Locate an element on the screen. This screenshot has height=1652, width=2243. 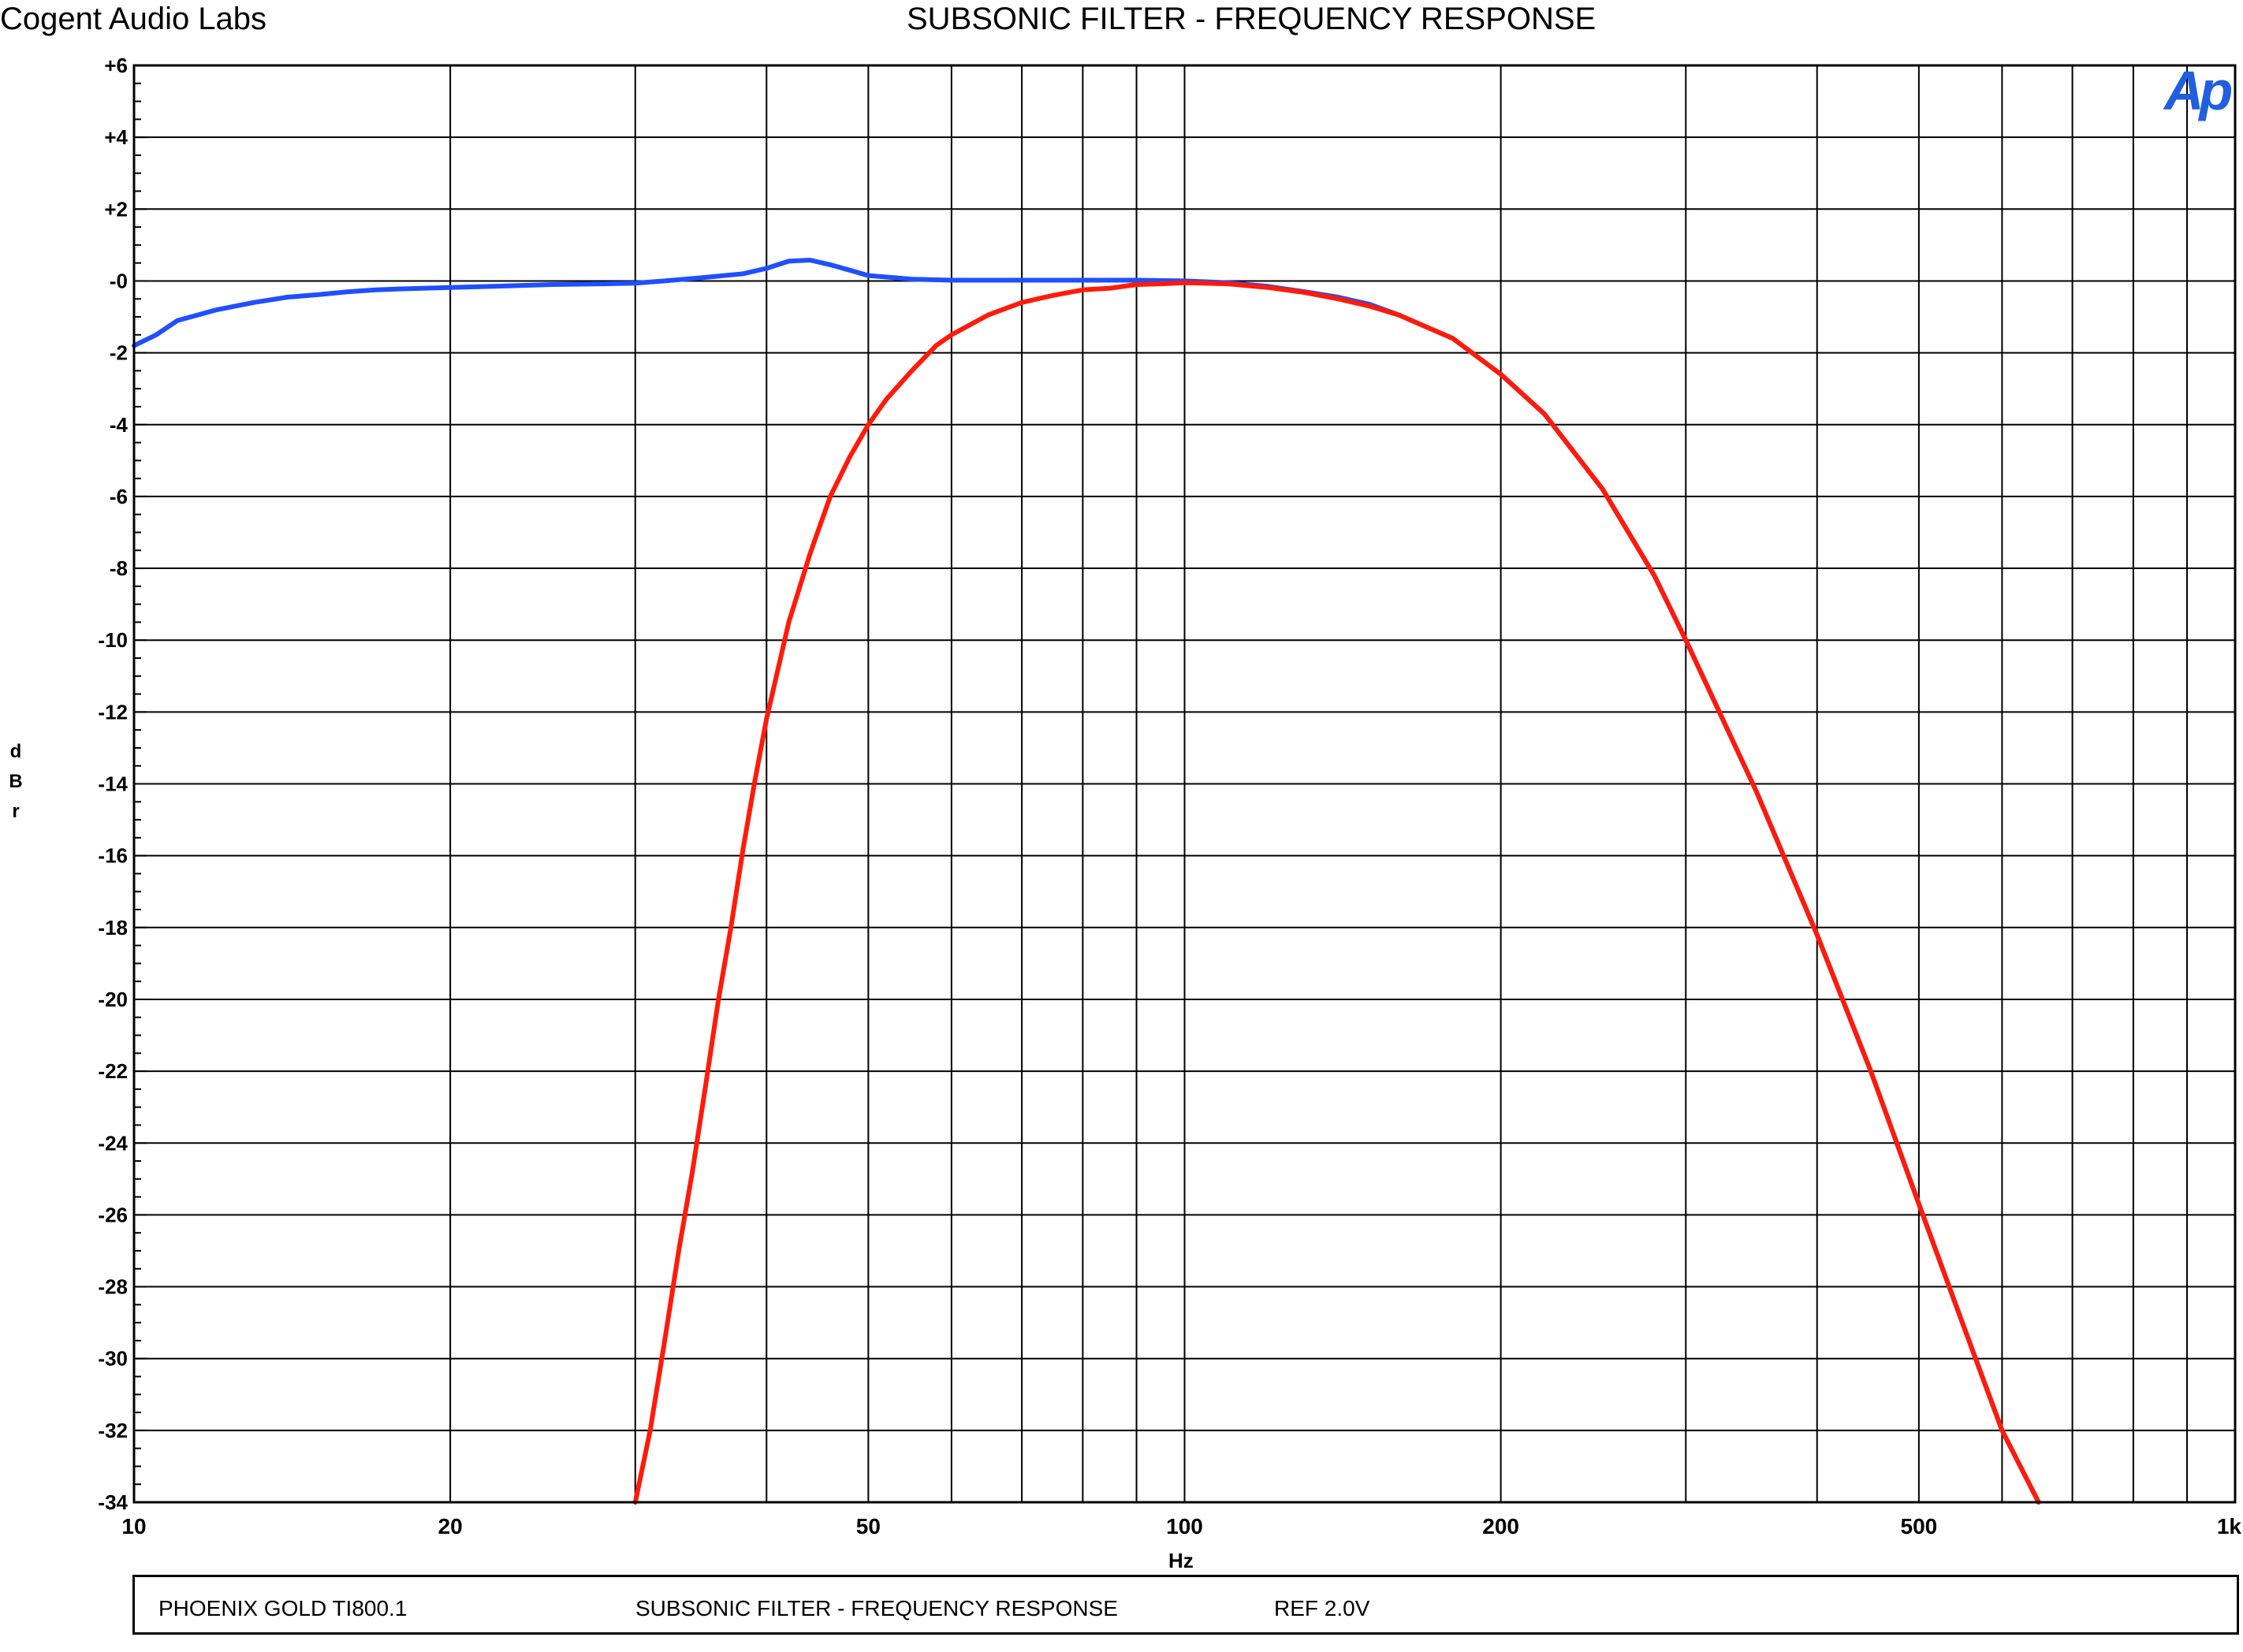
x-tick-label: 20 is located at coordinates (450, 1526).